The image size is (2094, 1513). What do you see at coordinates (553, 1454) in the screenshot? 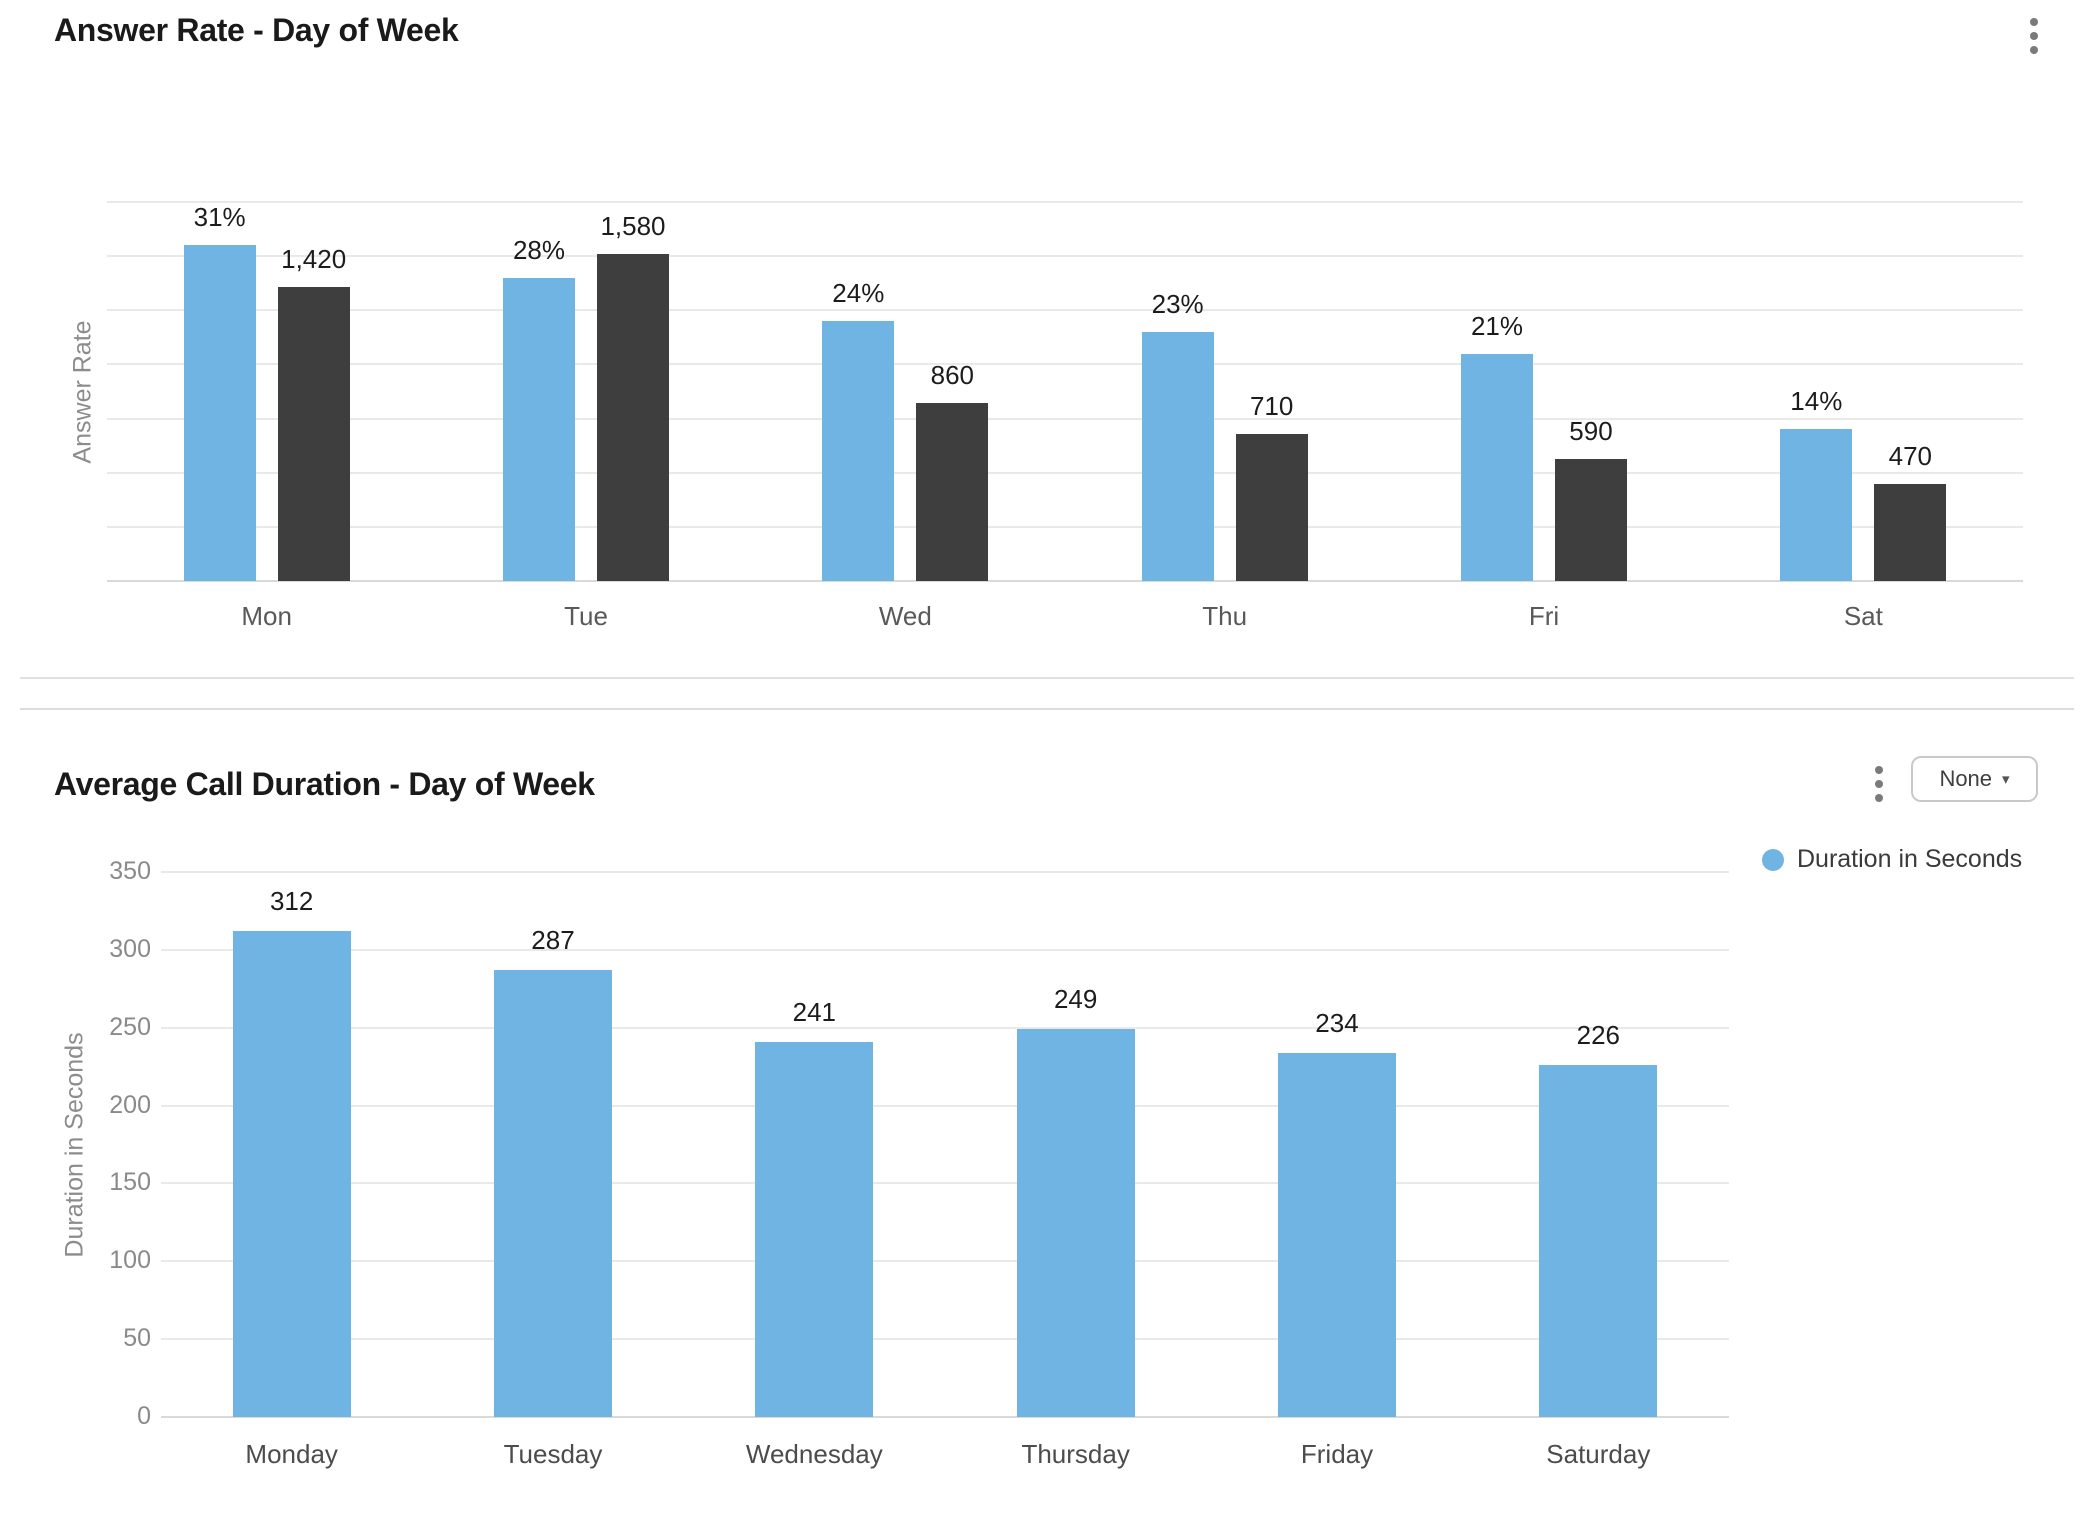
I see `x-axis-label: Tuesday` at bounding box center [553, 1454].